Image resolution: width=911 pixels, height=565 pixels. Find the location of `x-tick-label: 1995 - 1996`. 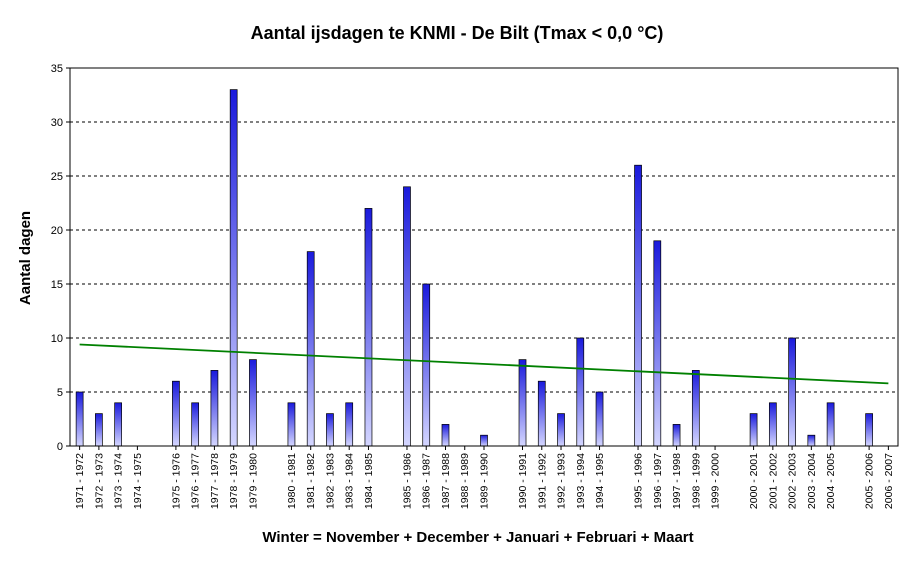

x-tick-label: 1995 - 1996 is located at coordinates (639, 481).